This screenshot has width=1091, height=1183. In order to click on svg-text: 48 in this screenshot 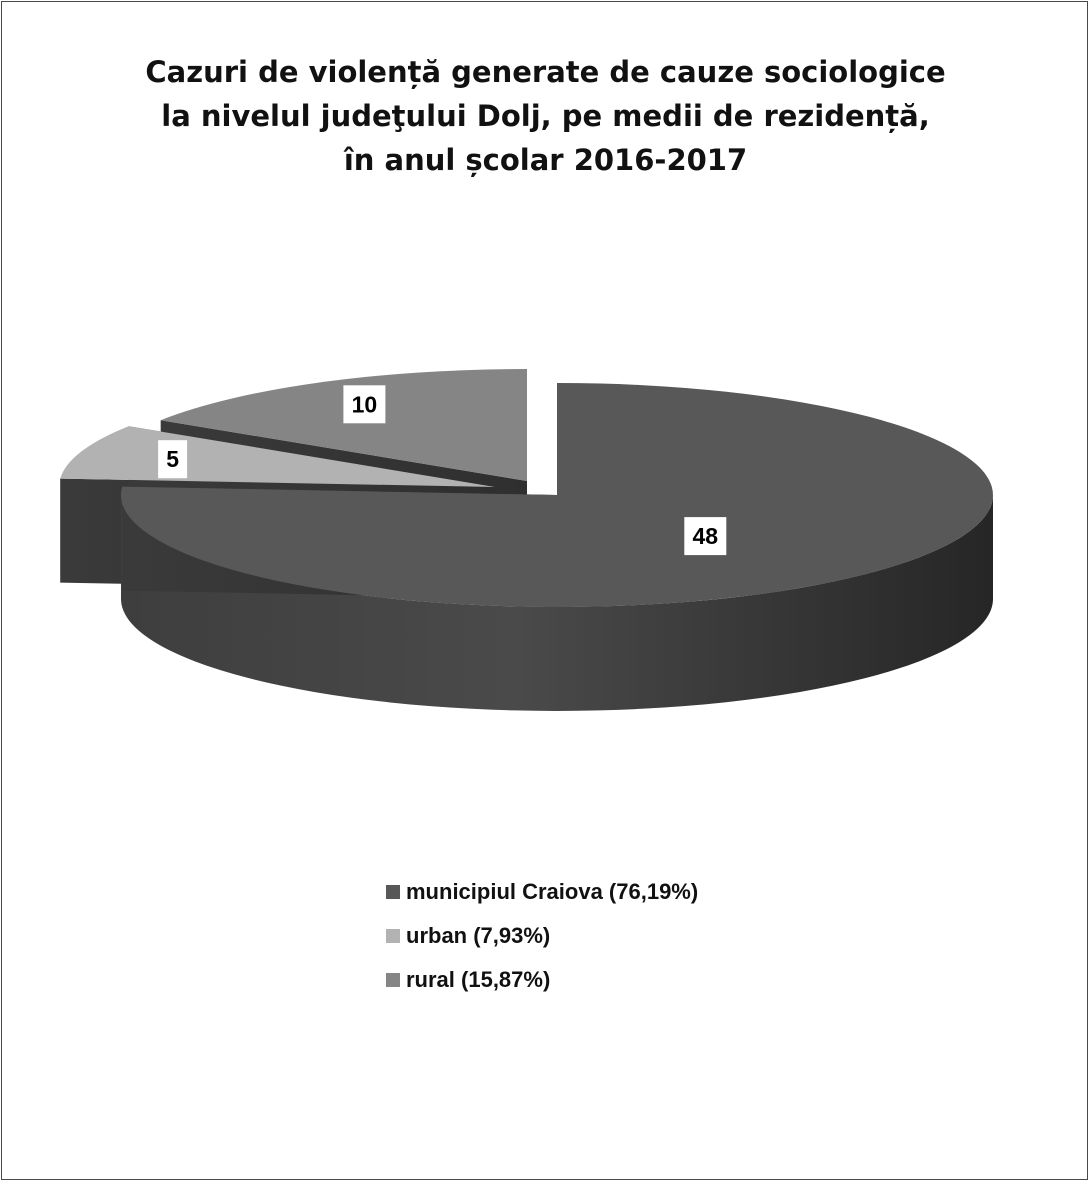, I will do `click(706, 536)`.